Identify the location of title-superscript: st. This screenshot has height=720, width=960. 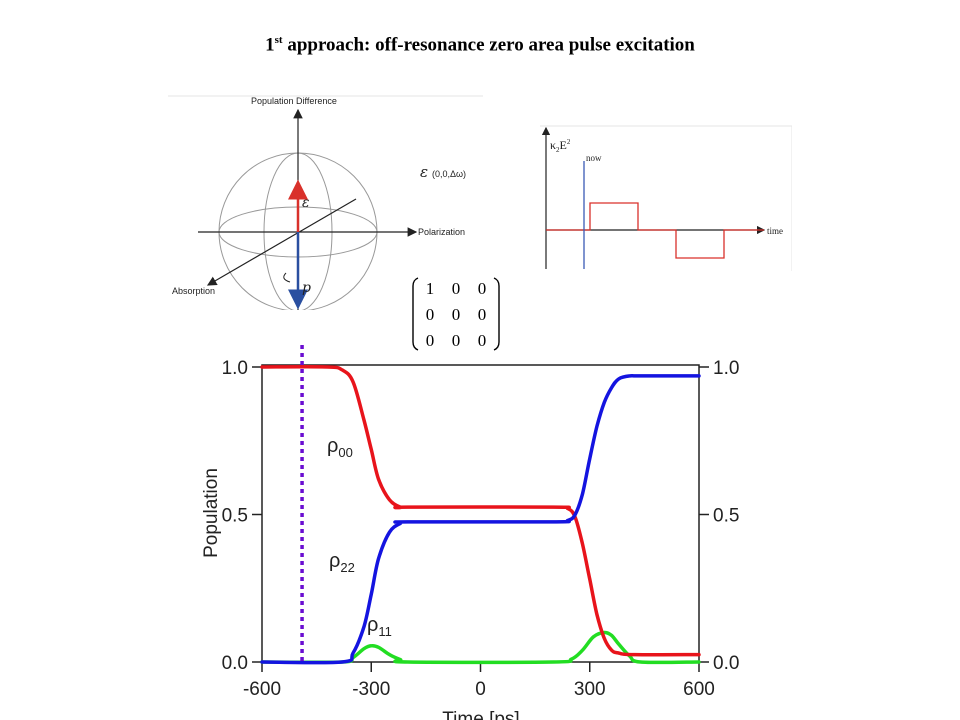
(278, 40).